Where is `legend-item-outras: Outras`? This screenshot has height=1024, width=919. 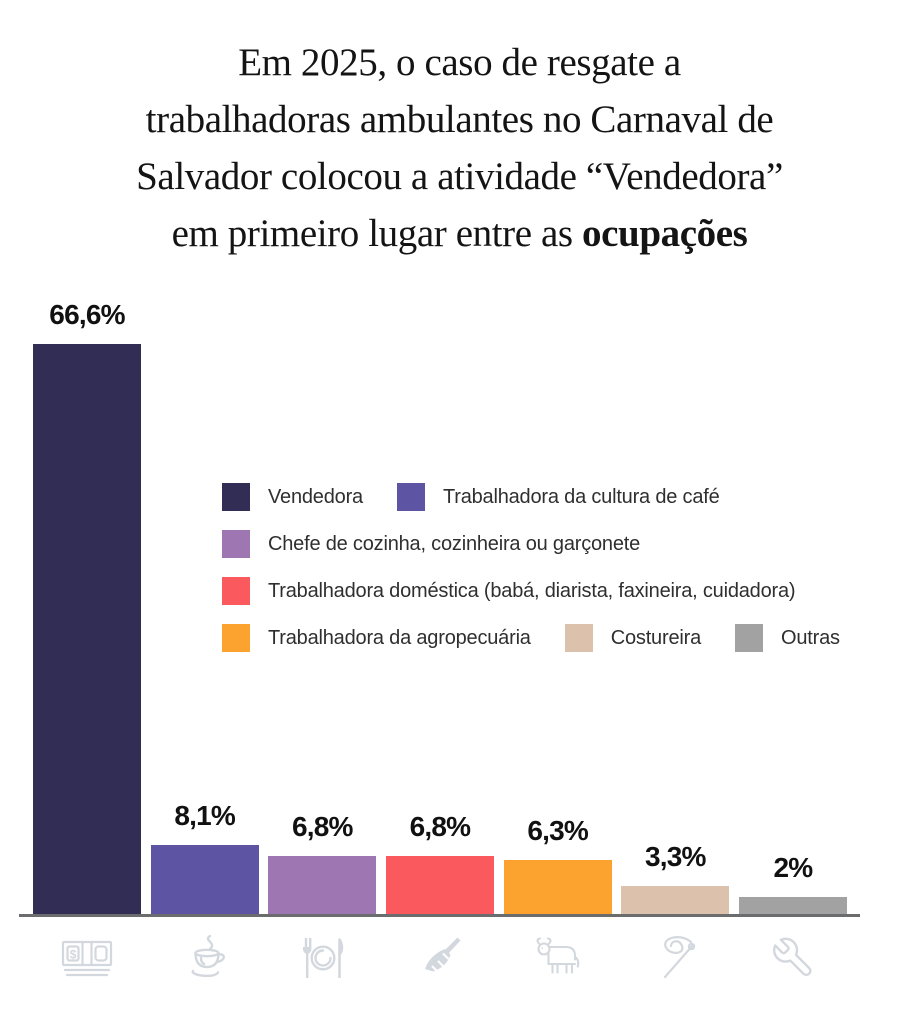
legend-item-outras: Outras is located at coordinates (787, 638).